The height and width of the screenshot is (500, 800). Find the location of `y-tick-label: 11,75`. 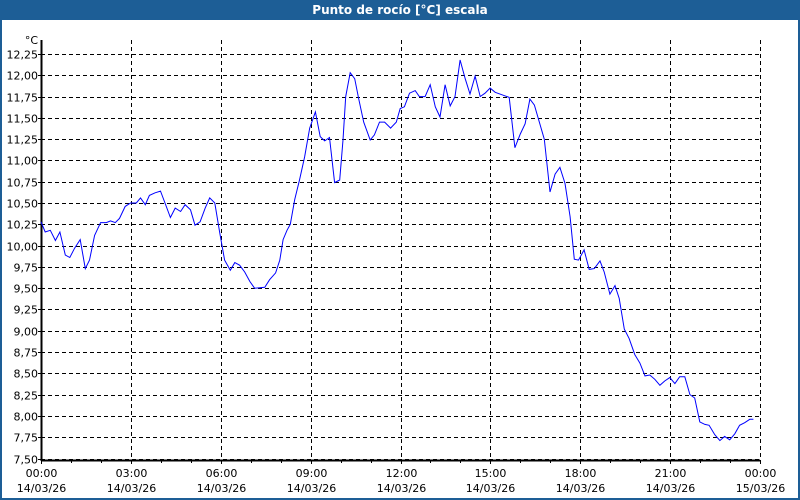

y-tick-label: 11,75 is located at coordinates (23, 98).